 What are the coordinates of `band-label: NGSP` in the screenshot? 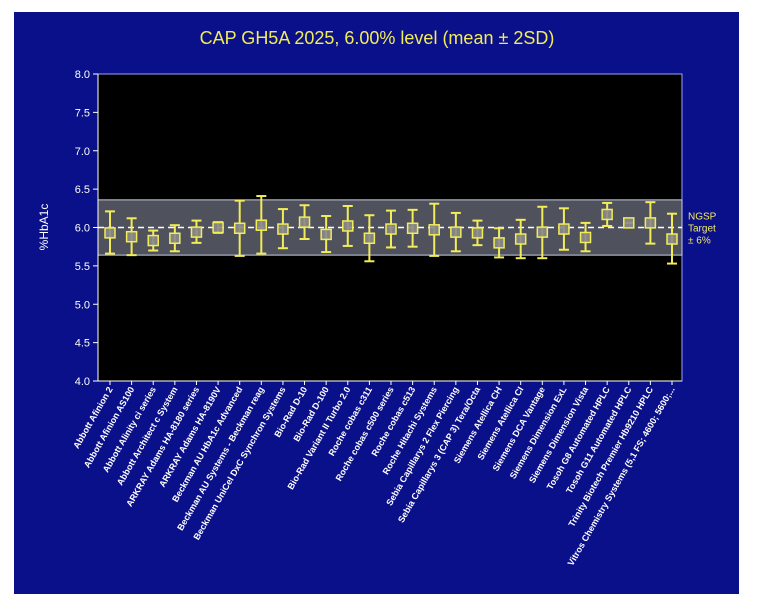 It's located at (702, 217).